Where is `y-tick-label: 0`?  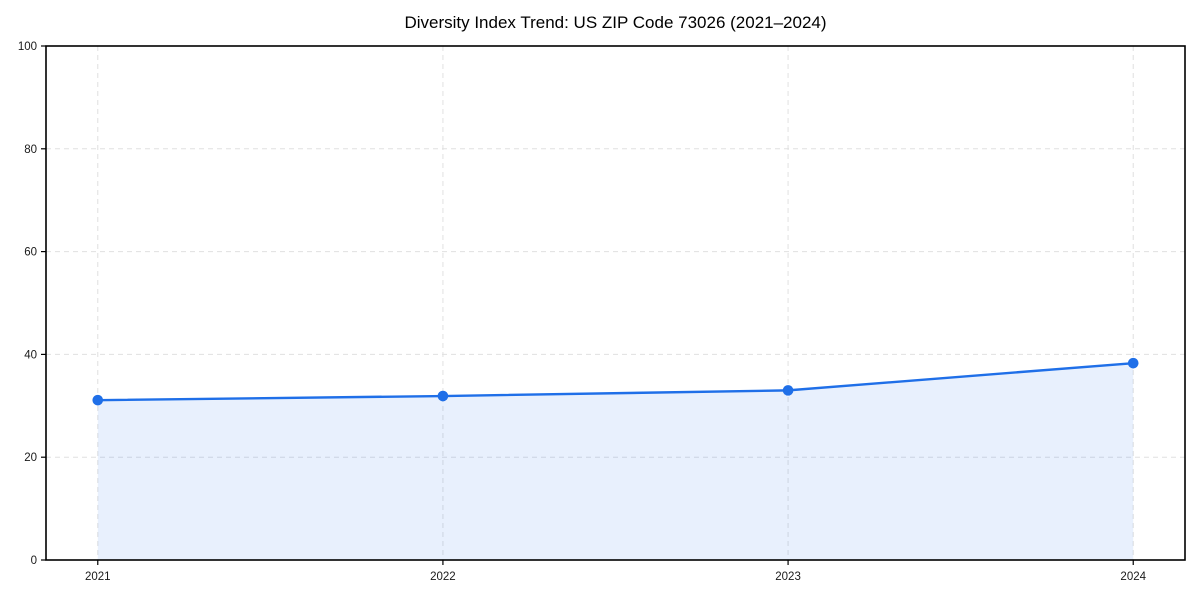 y-tick-label: 0 is located at coordinates (34, 561).